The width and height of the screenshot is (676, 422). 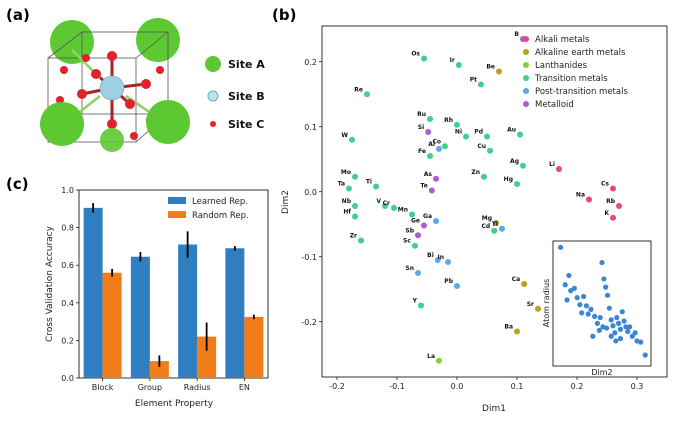 What do you see at coordinates (213, 124) in the screenshot?
I see `site-c-marker` at bounding box center [213, 124].